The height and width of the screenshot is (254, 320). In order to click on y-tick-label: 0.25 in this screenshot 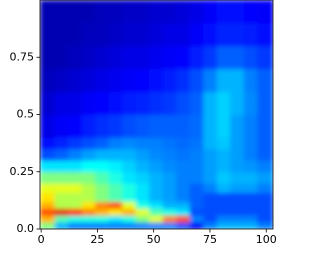, I will do `click(22, 171)`.